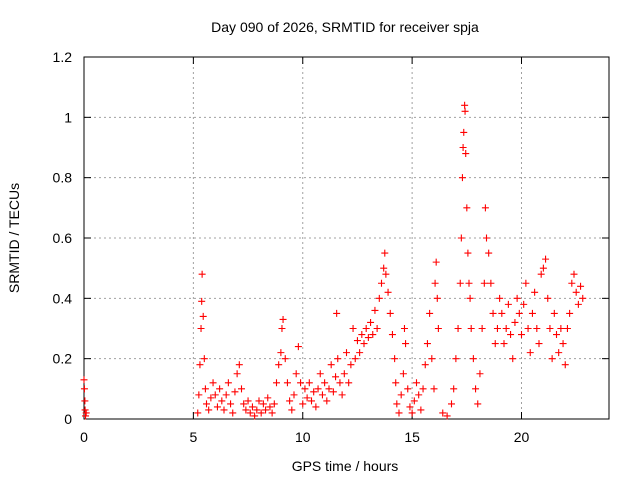 The width and height of the screenshot is (640, 480). Describe the element at coordinates (63, 238) in the screenshot. I see `y-tick-label: 0.6` at that location.